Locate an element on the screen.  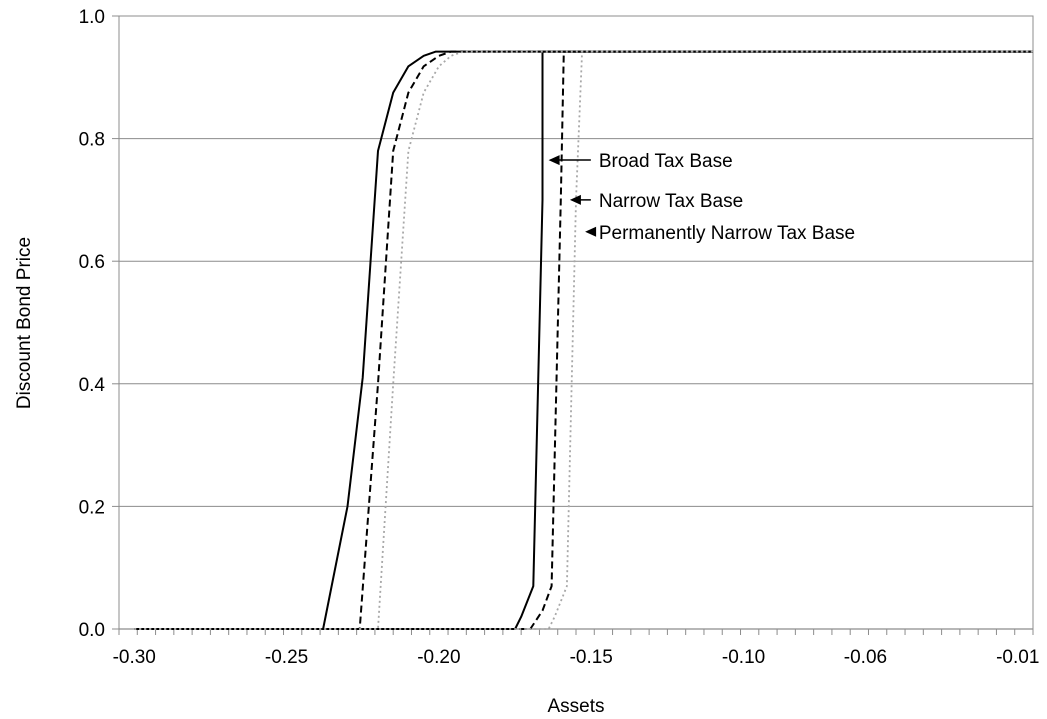
annotation-0-arrow-head is located at coordinates (554, 160).